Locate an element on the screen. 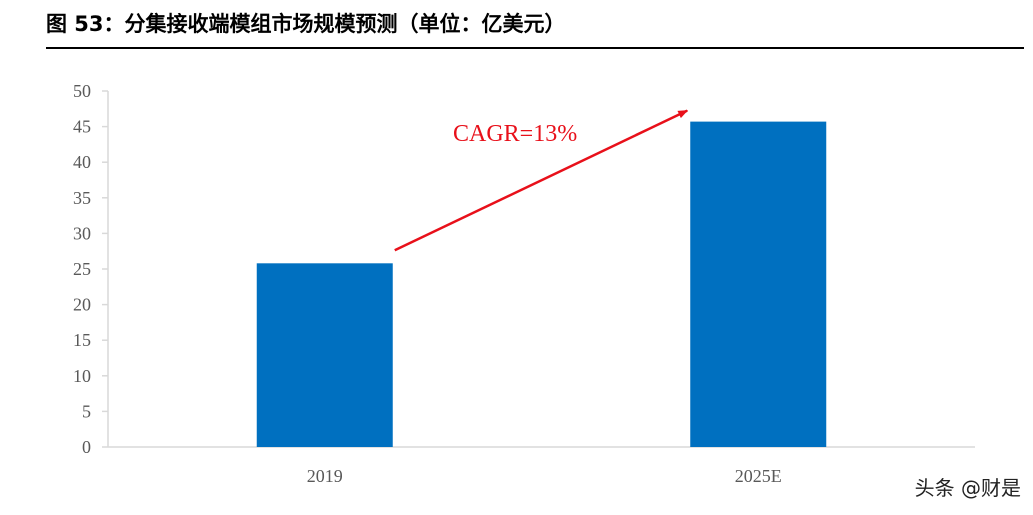 Image resolution: width=1033 pixels, height=515 pixels. bar-2019 is located at coordinates (324, 355).